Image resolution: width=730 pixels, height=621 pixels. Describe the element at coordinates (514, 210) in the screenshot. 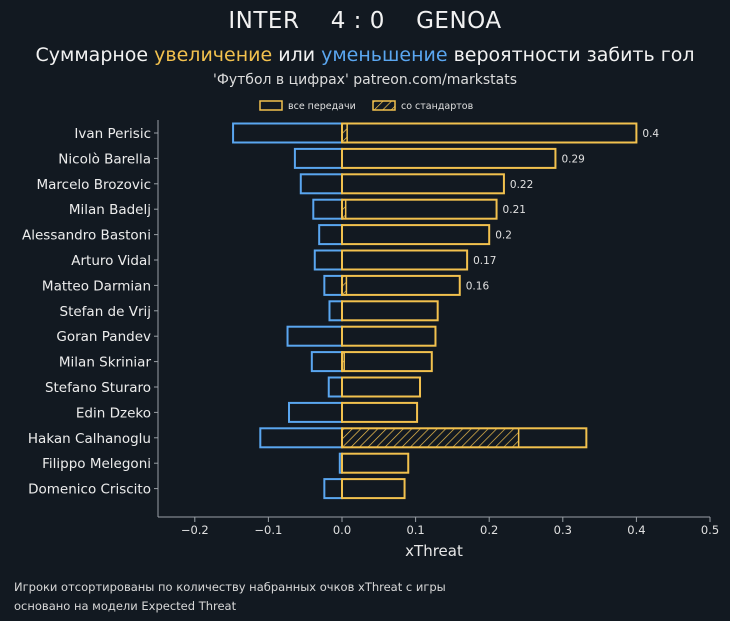

I see `bar-value-label: 0.21` at that location.